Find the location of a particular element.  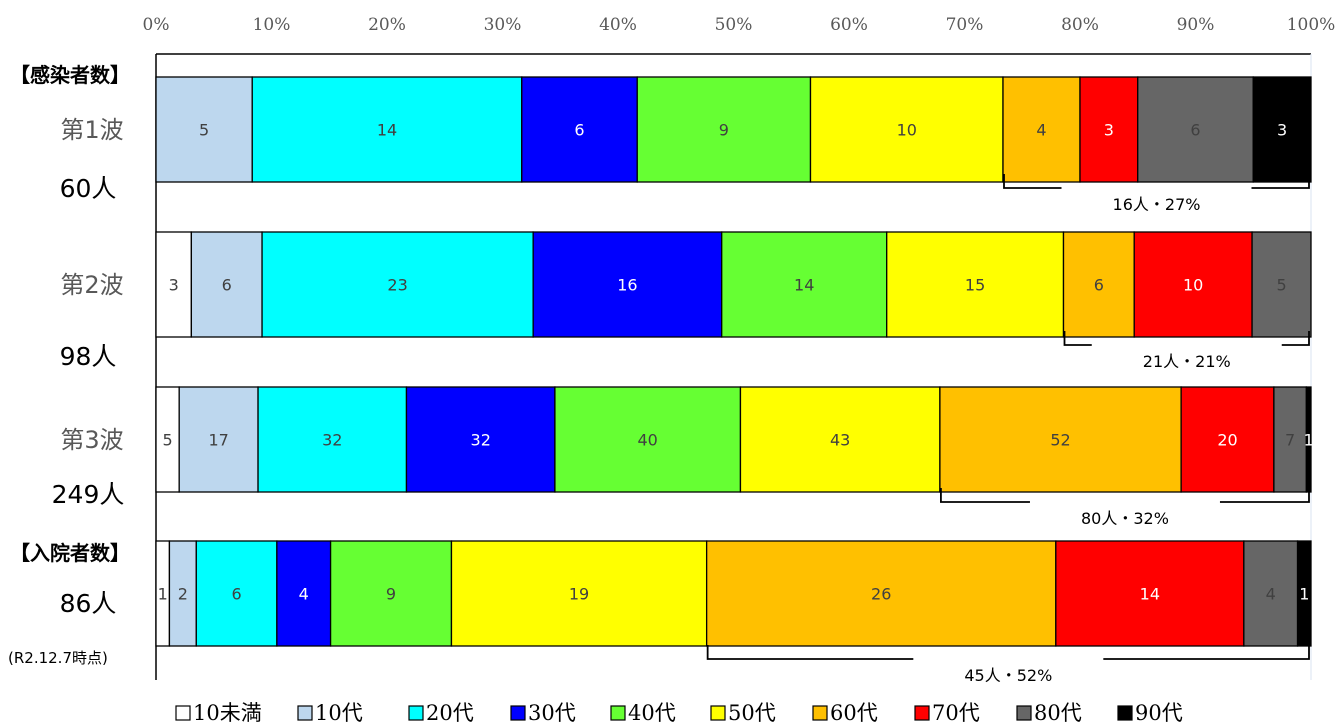

age-60plus-share: 45人・52% is located at coordinates (1008, 675).